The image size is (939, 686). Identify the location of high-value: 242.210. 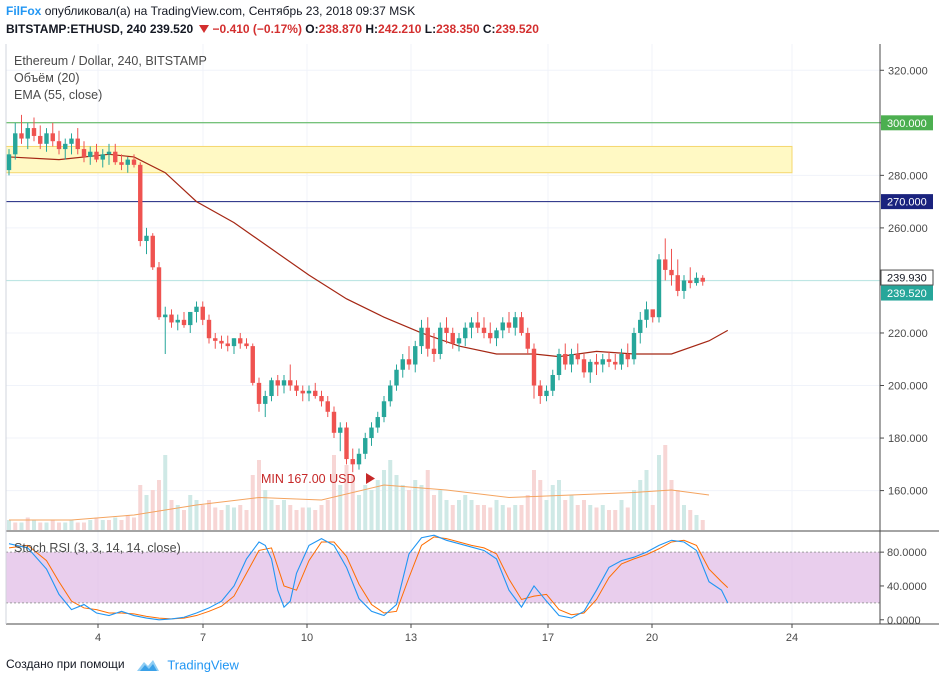
(400, 29).